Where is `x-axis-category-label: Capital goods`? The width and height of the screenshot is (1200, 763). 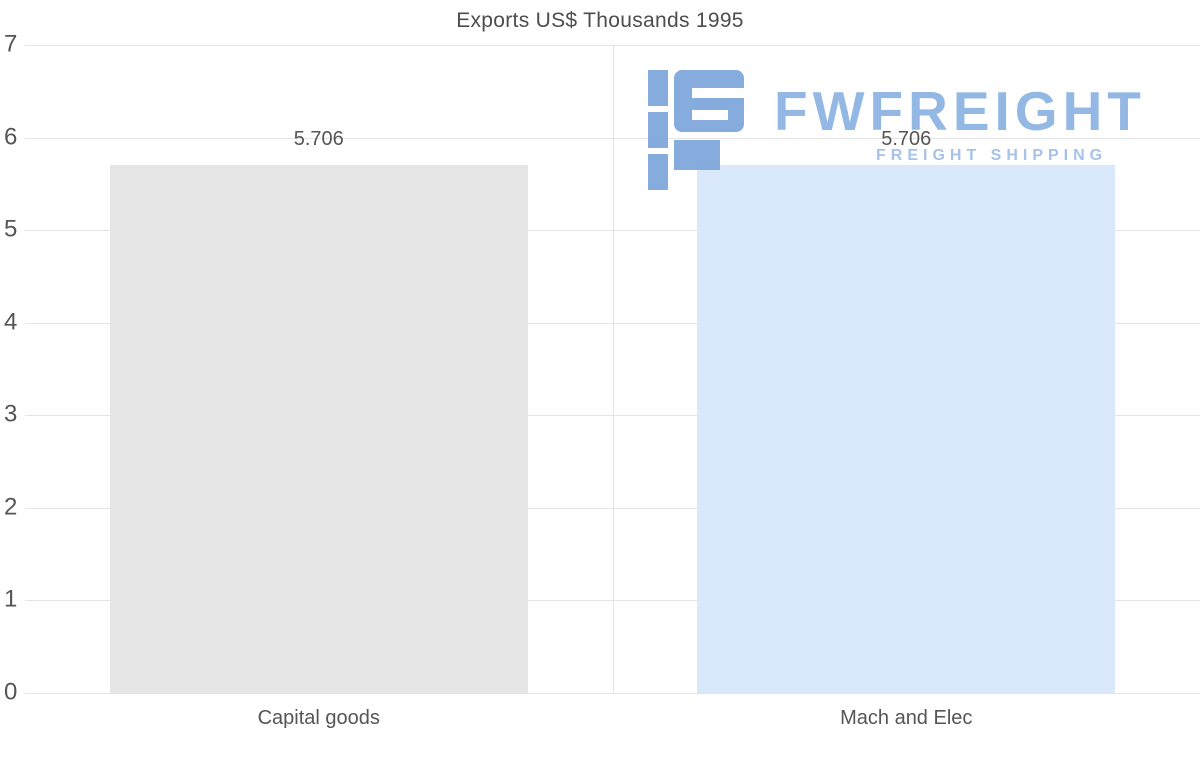
x-axis-category-label: Capital goods is located at coordinates (318, 718).